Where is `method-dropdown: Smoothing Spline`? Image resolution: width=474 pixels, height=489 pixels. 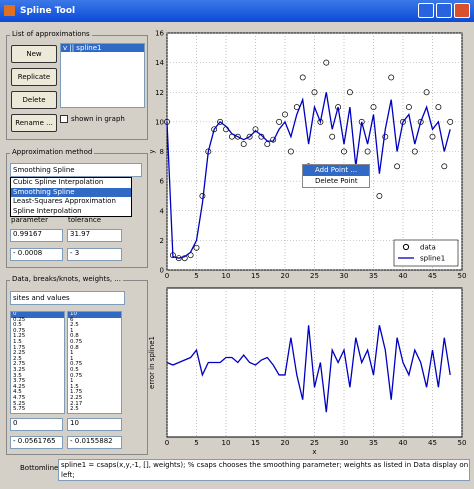
method-dropdown: Smoothing Spline is located at coordinates (76, 170).